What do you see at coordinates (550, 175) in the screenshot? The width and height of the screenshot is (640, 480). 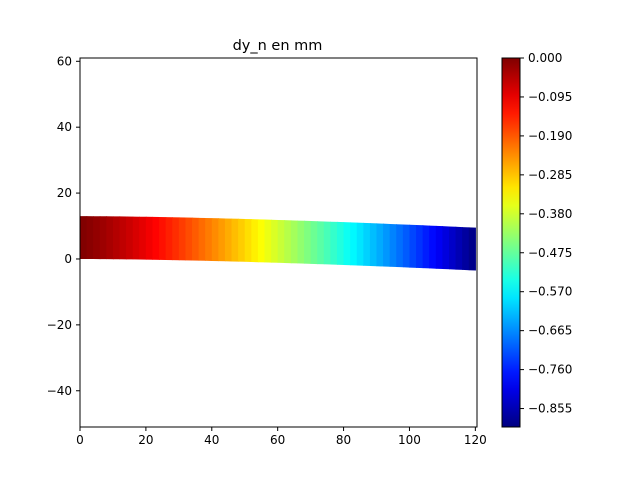 I see `colorbar-tick-label: −0.285` at bounding box center [550, 175].